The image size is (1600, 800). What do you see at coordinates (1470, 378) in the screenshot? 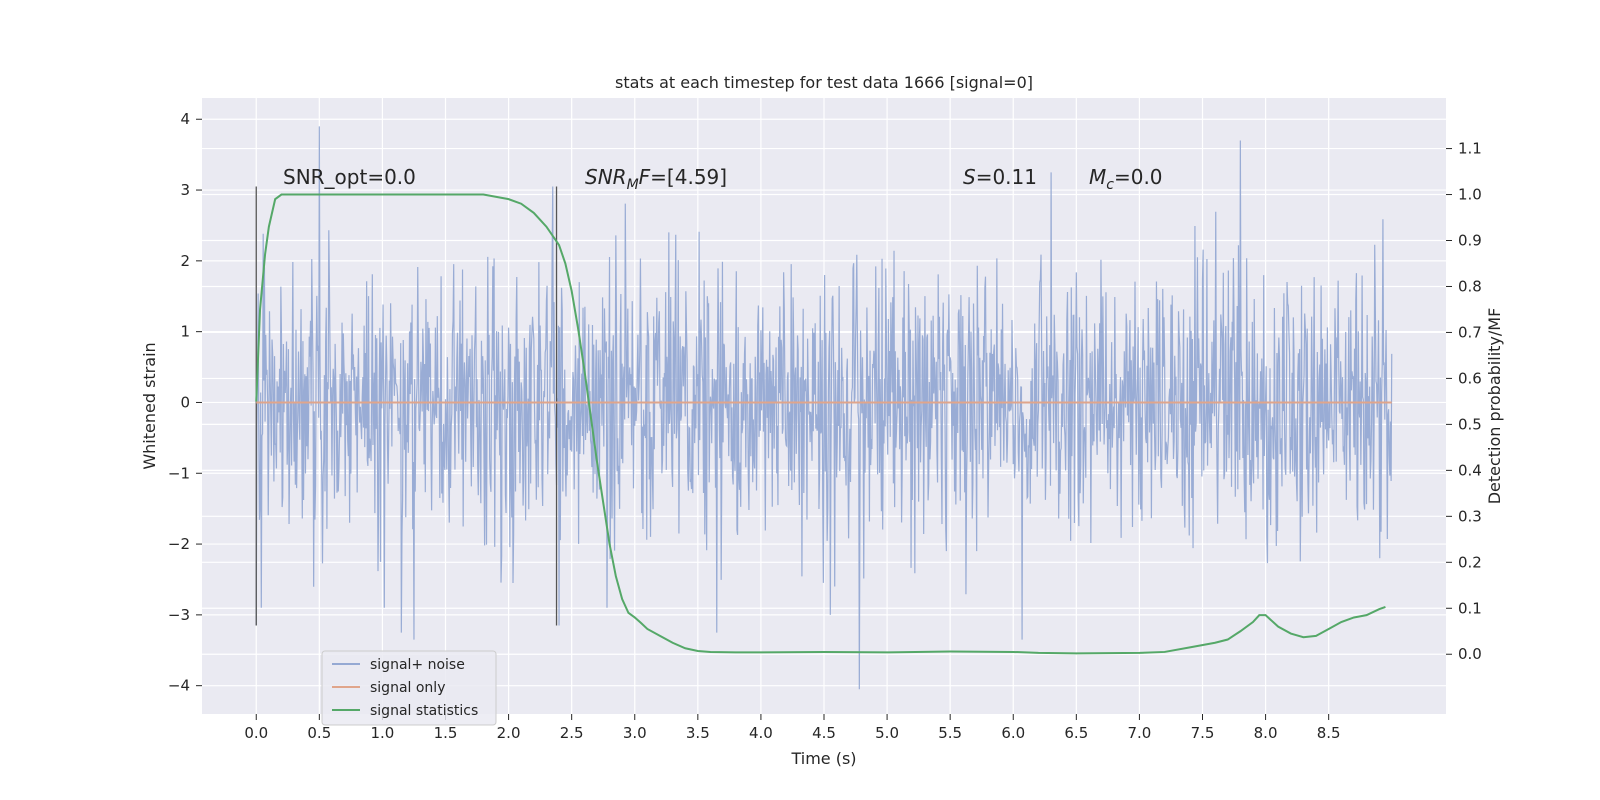
I see `y2-tick-label: 0.6` at bounding box center [1470, 378].